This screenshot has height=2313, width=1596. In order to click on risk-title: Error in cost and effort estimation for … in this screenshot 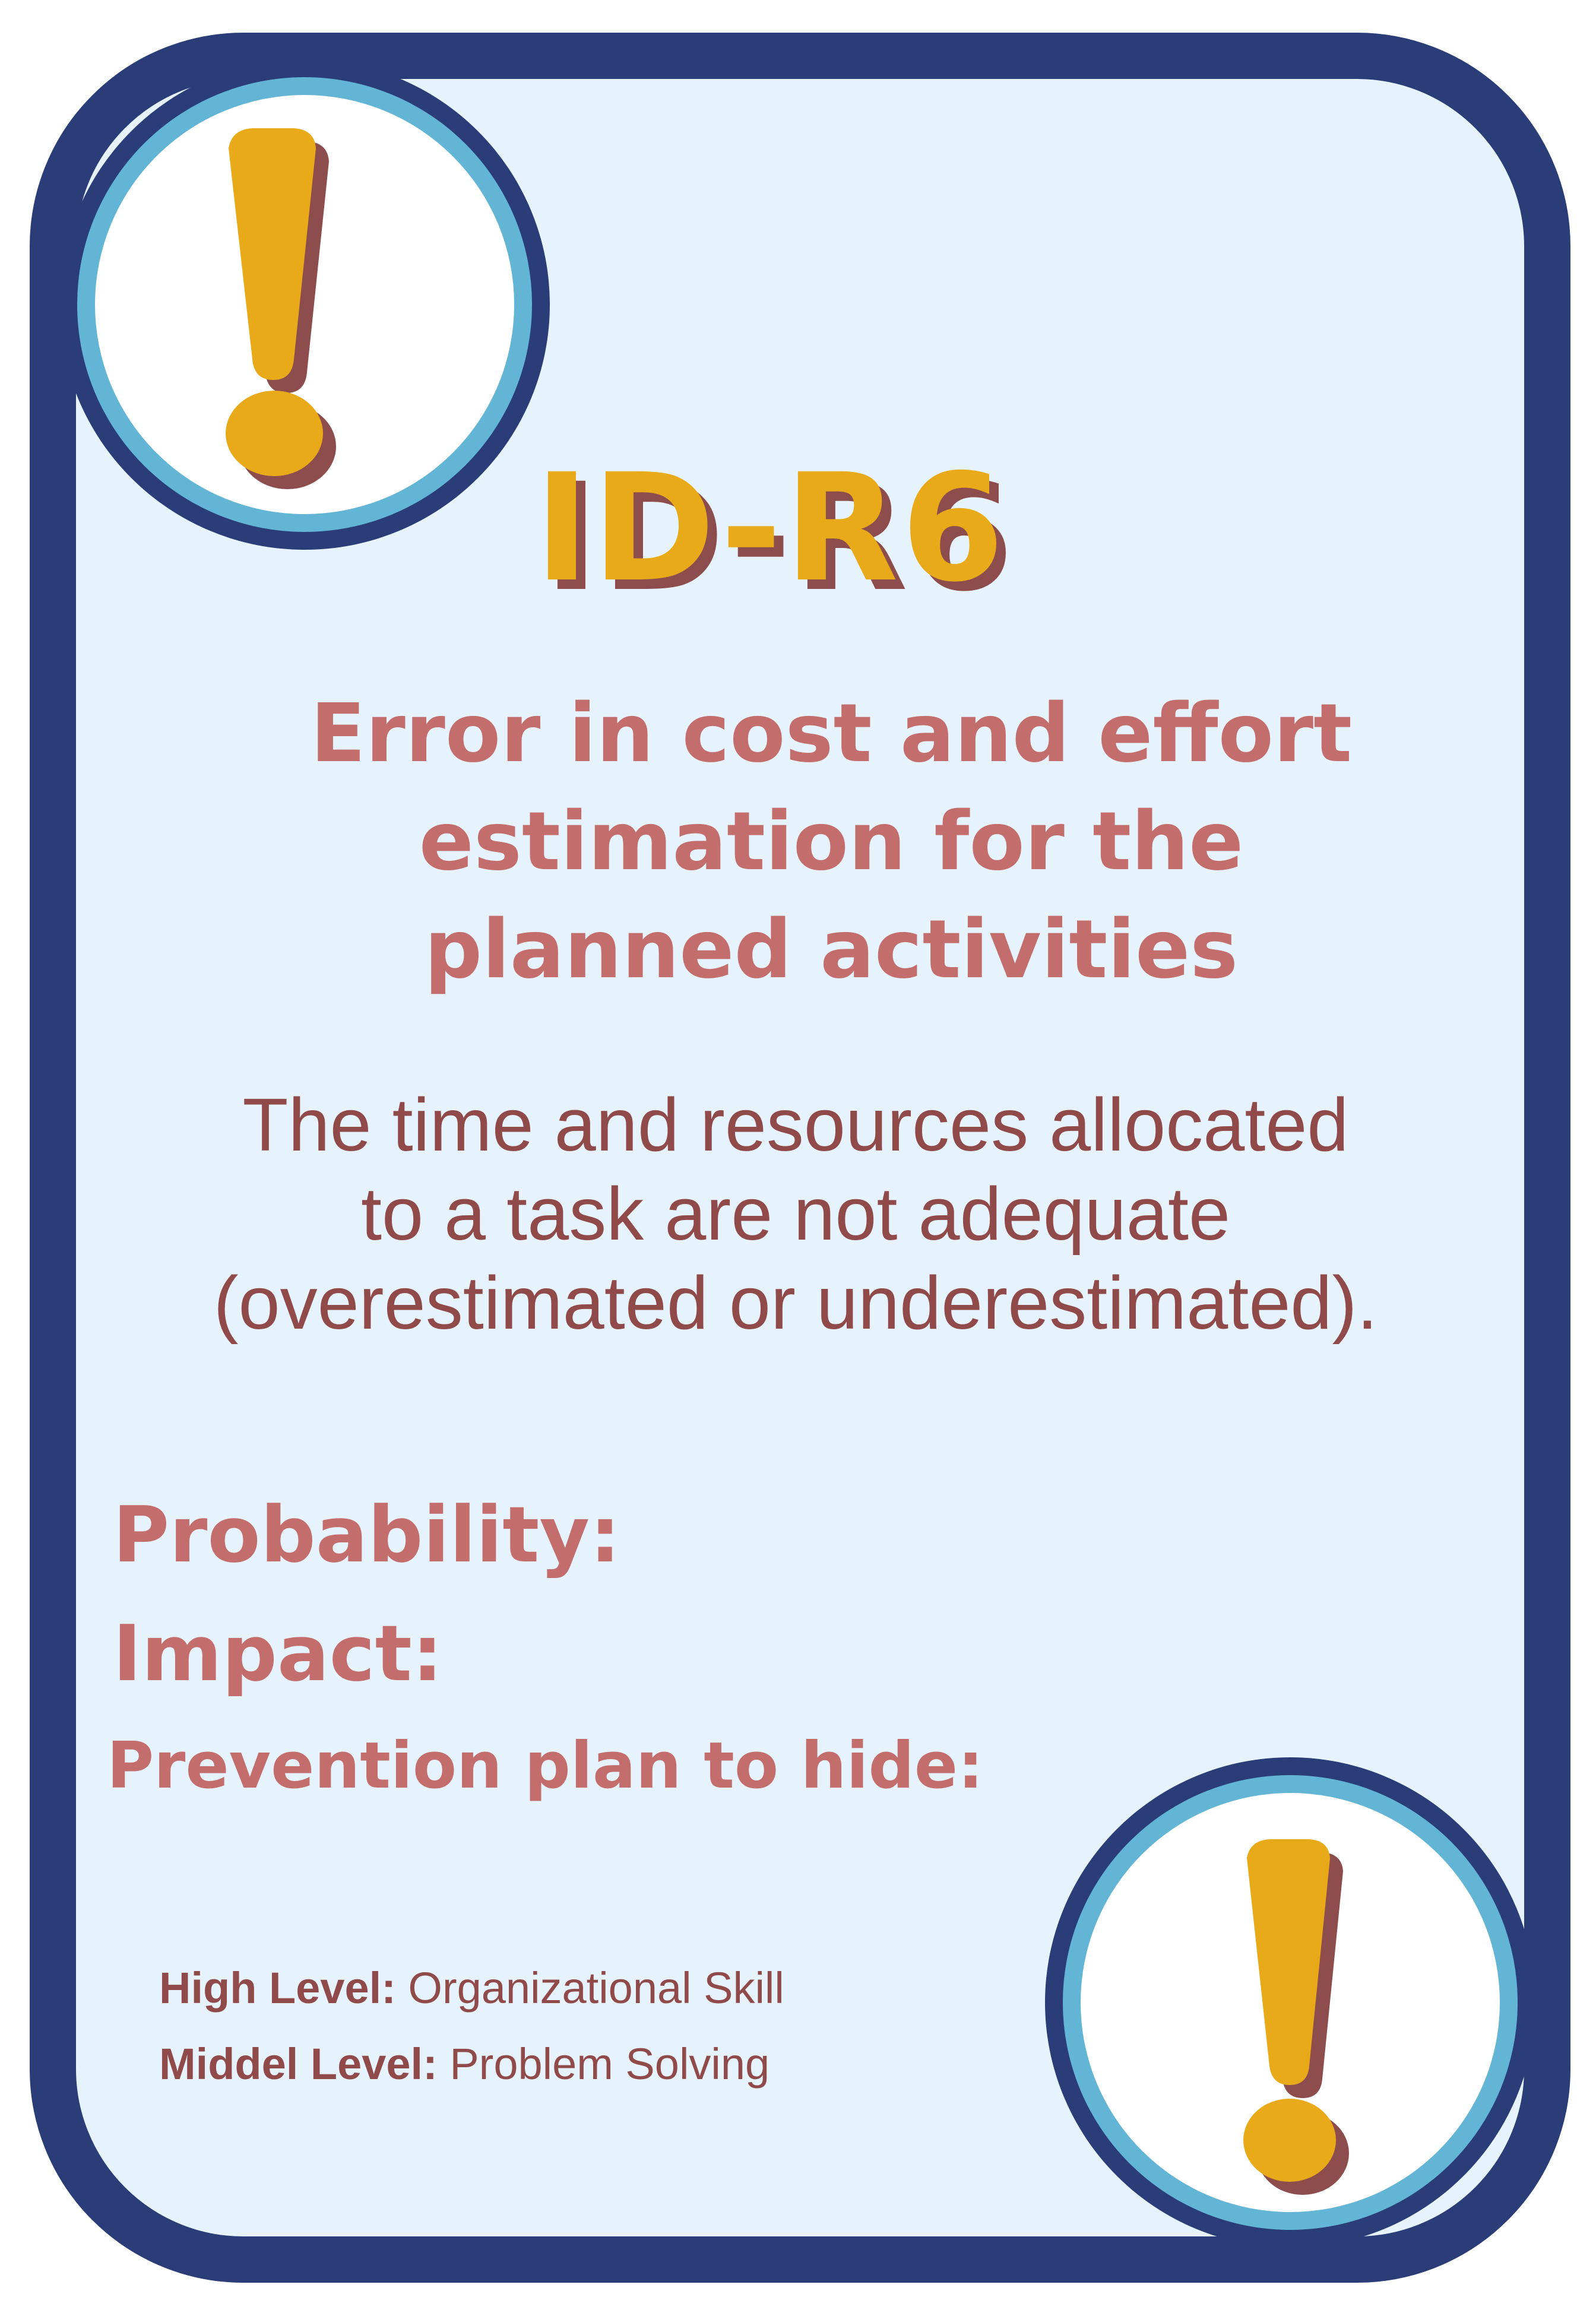, I will do `click(831, 842)`.